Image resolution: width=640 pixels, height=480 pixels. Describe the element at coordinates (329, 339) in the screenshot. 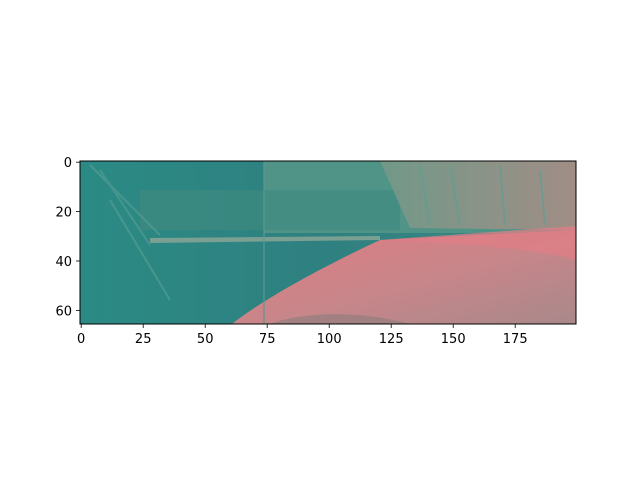

I see `x-tick-label: 100` at that location.